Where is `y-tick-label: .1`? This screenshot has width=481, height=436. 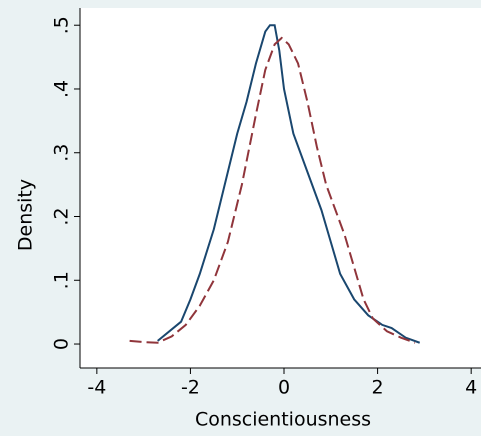
y-tick-label: .1 is located at coordinates (62, 280).